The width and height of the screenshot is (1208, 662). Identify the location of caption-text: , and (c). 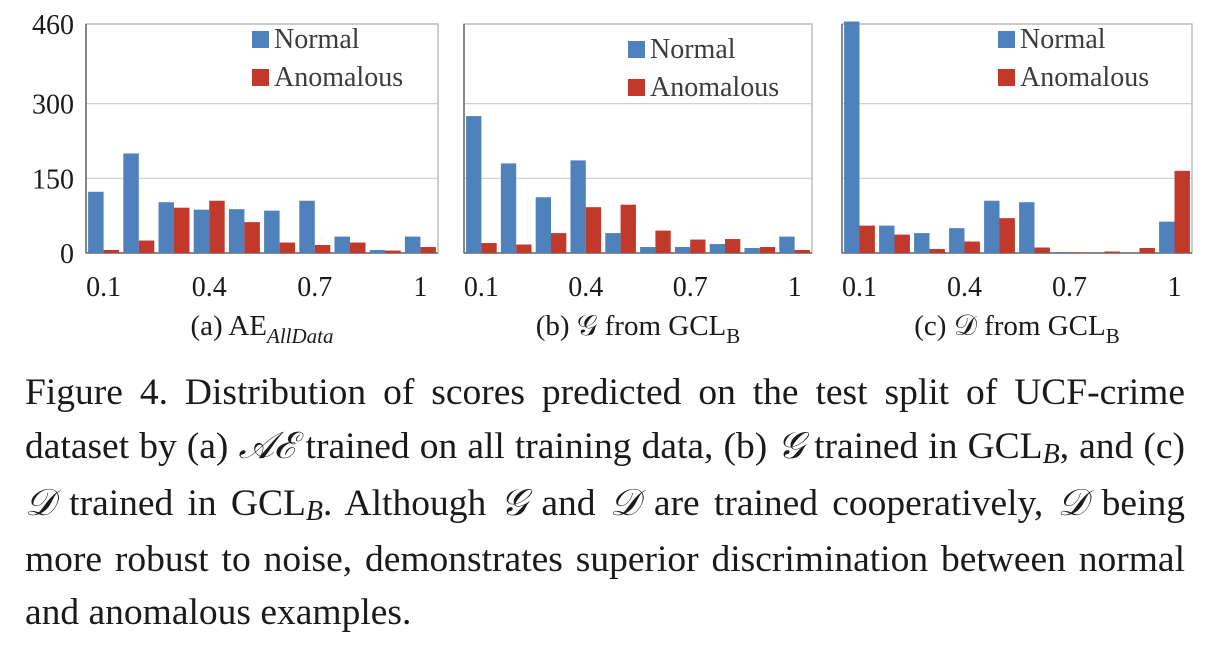
(1122, 446).